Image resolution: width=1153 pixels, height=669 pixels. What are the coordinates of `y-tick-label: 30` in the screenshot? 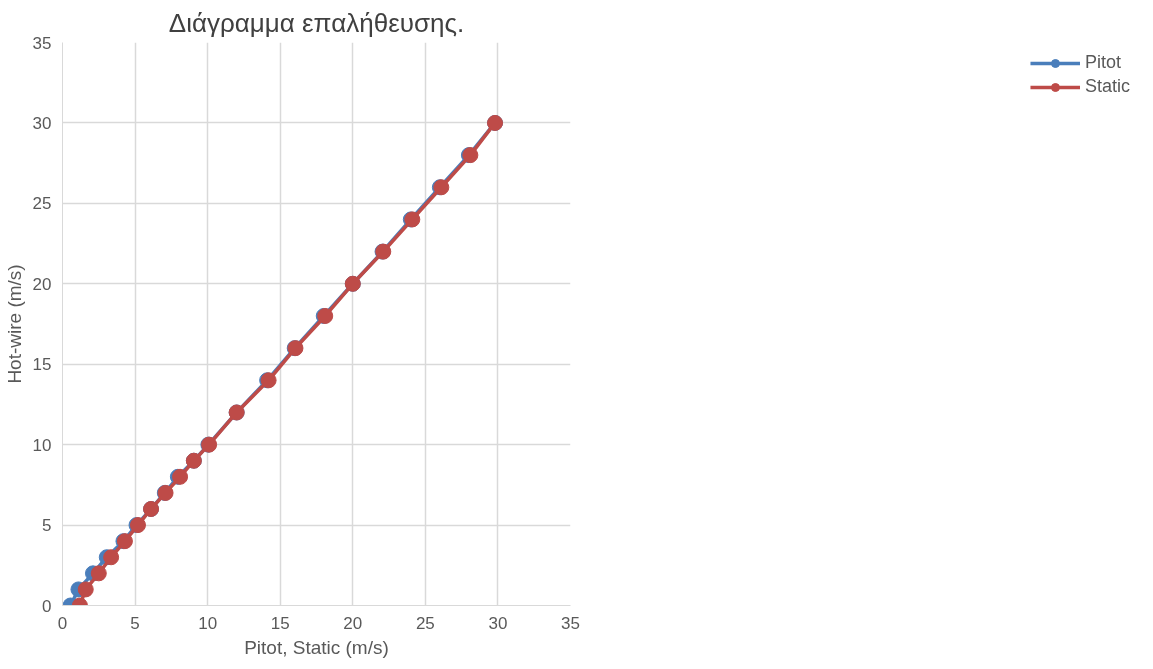 It's located at (42, 123).